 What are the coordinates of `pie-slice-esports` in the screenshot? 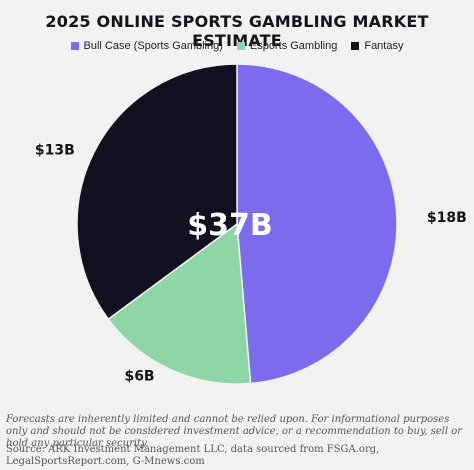 It's located at (179, 303).